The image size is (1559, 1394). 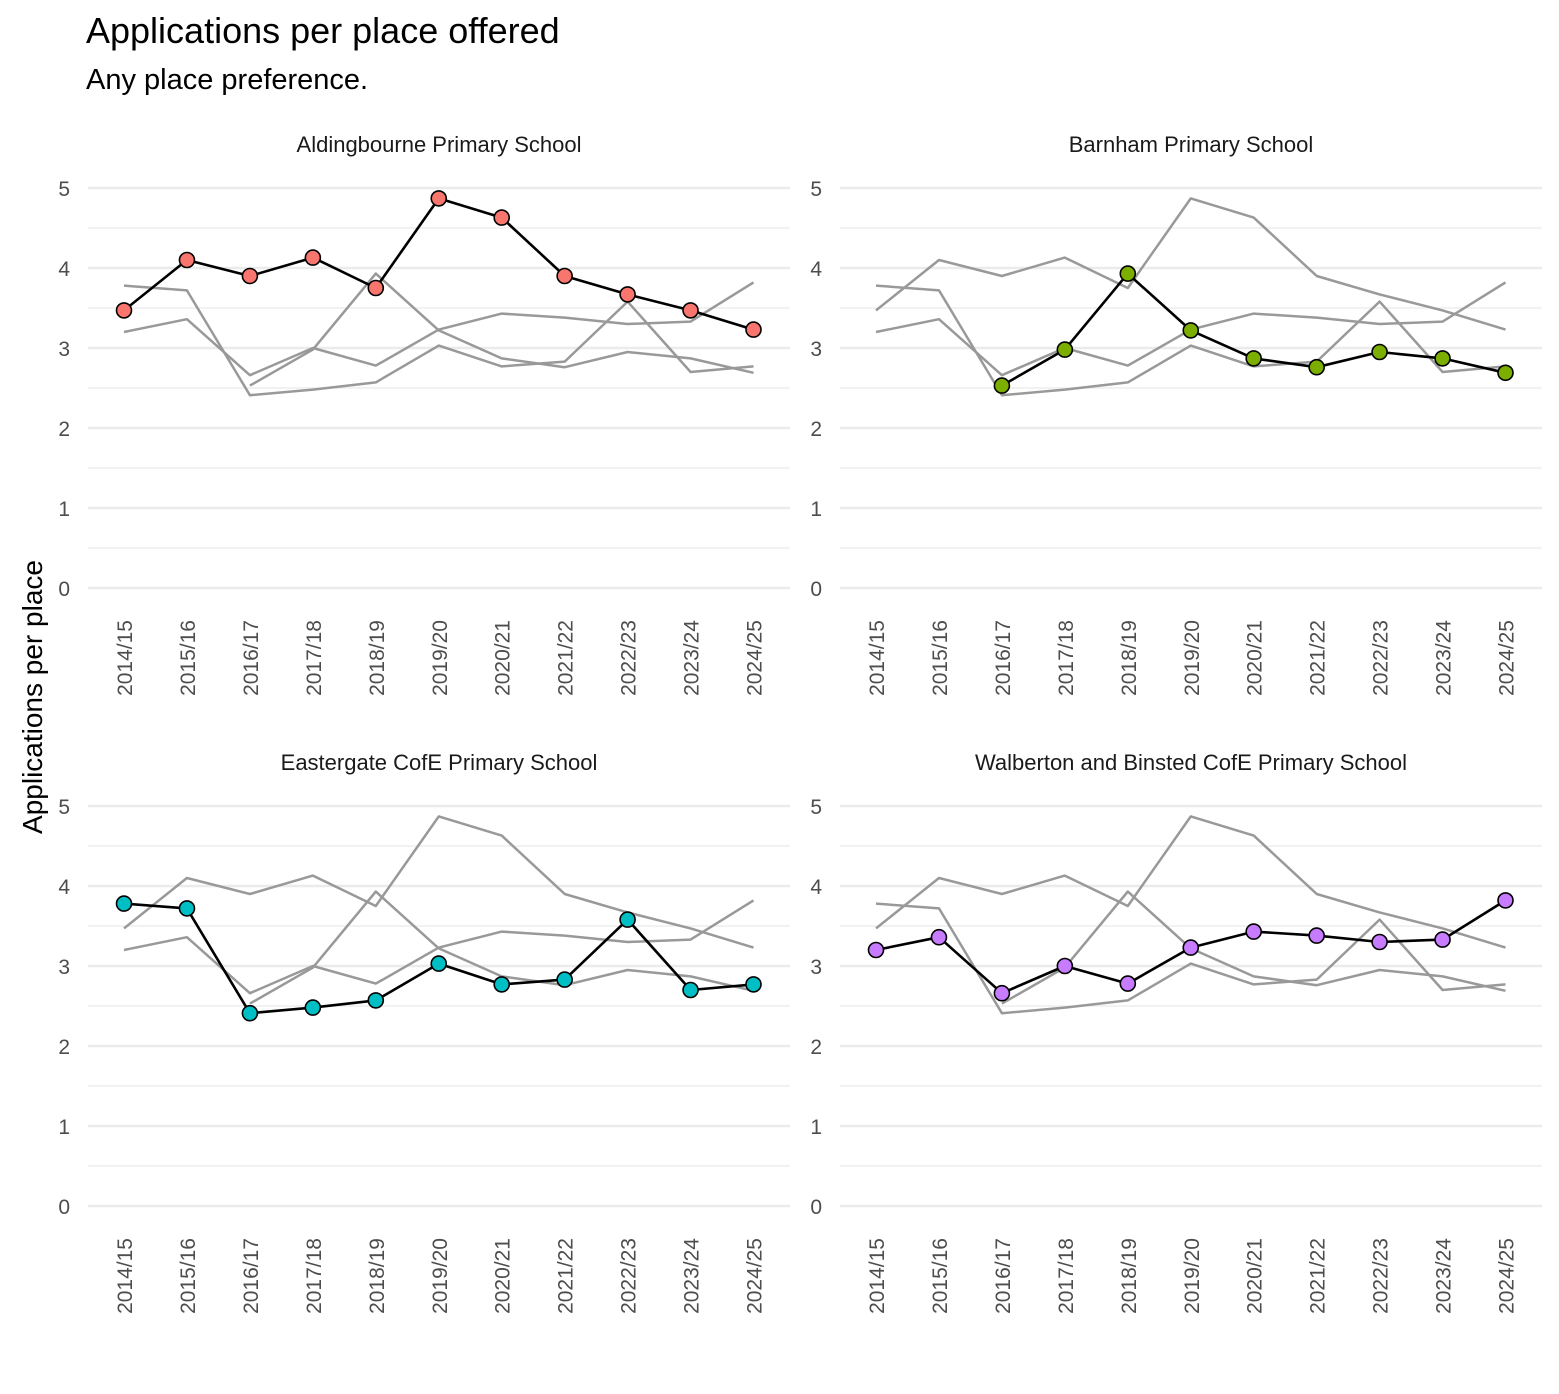 I want to click on x-tick-label: 2016/17, so click(x=1003, y=1276).